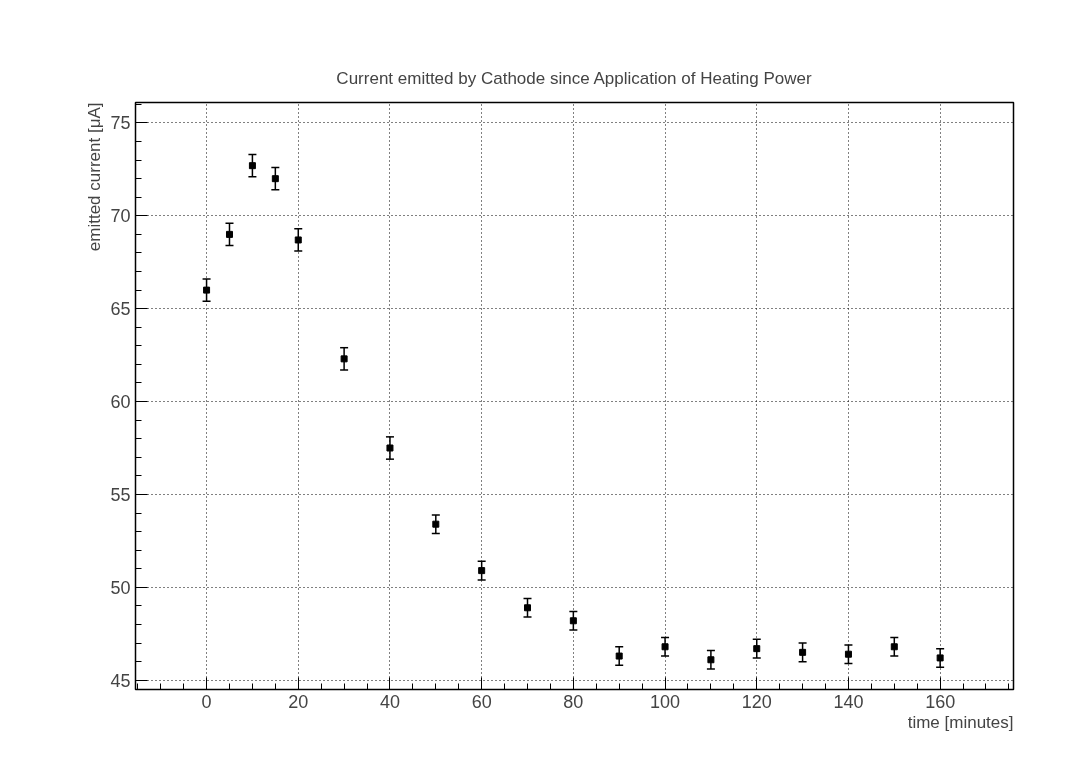 The image size is (1080, 776). What do you see at coordinates (206, 701) in the screenshot?
I see `x-tick-label: 0` at bounding box center [206, 701].